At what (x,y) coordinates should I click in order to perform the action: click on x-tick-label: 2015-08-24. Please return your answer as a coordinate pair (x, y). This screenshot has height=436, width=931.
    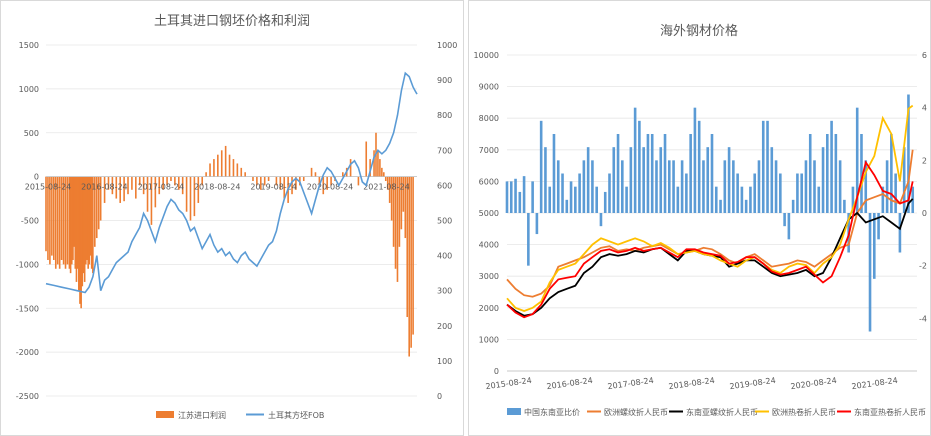
    Looking at the image, I should click on (508, 383).